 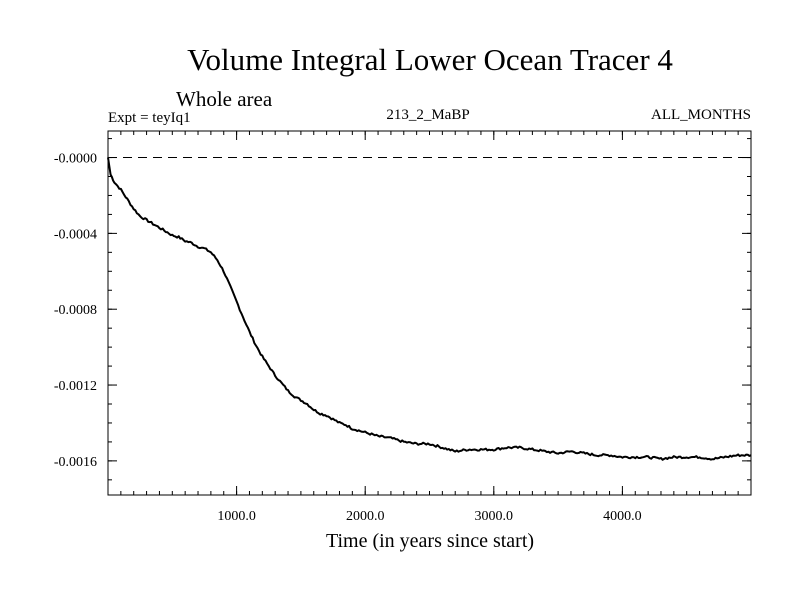 I want to click on y-tick-label: -0.0016, so click(x=75, y=462).